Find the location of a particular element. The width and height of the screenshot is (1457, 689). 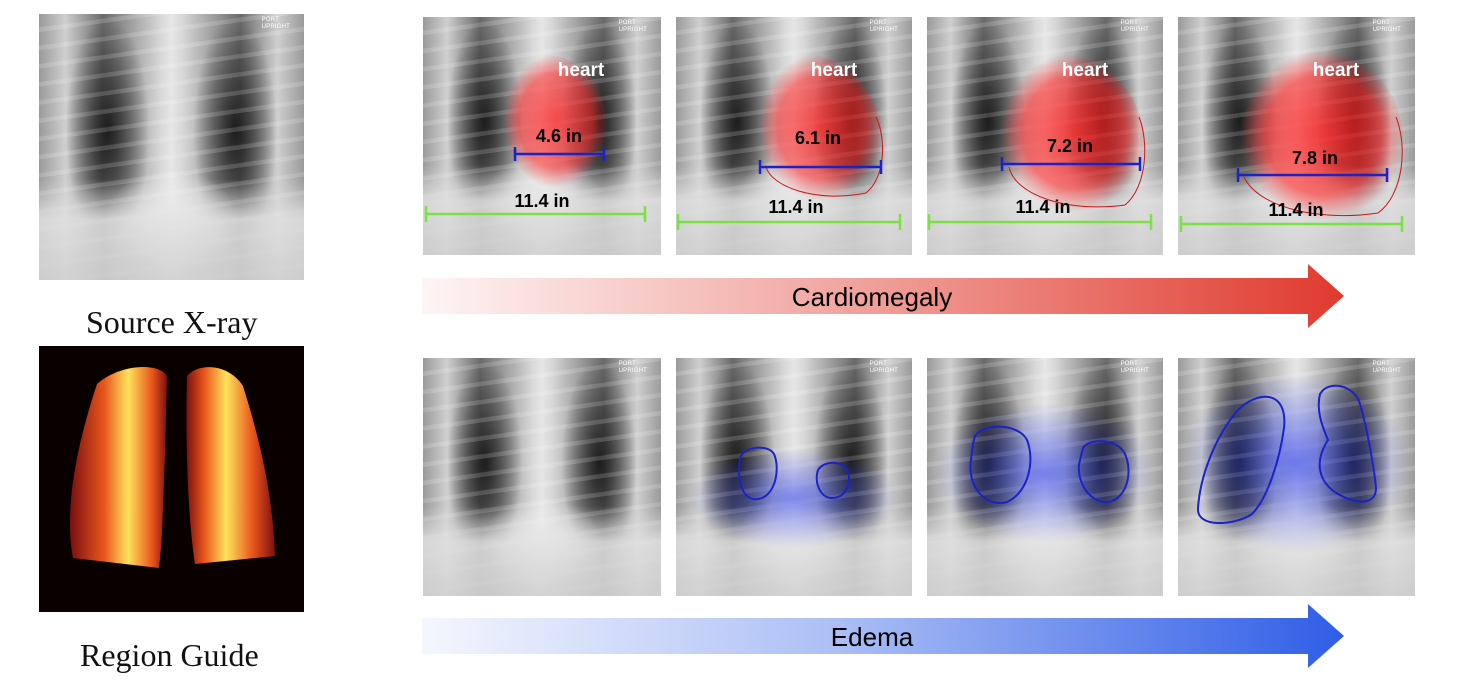

left-lung-heatmap is located at coordinates (118, 467).